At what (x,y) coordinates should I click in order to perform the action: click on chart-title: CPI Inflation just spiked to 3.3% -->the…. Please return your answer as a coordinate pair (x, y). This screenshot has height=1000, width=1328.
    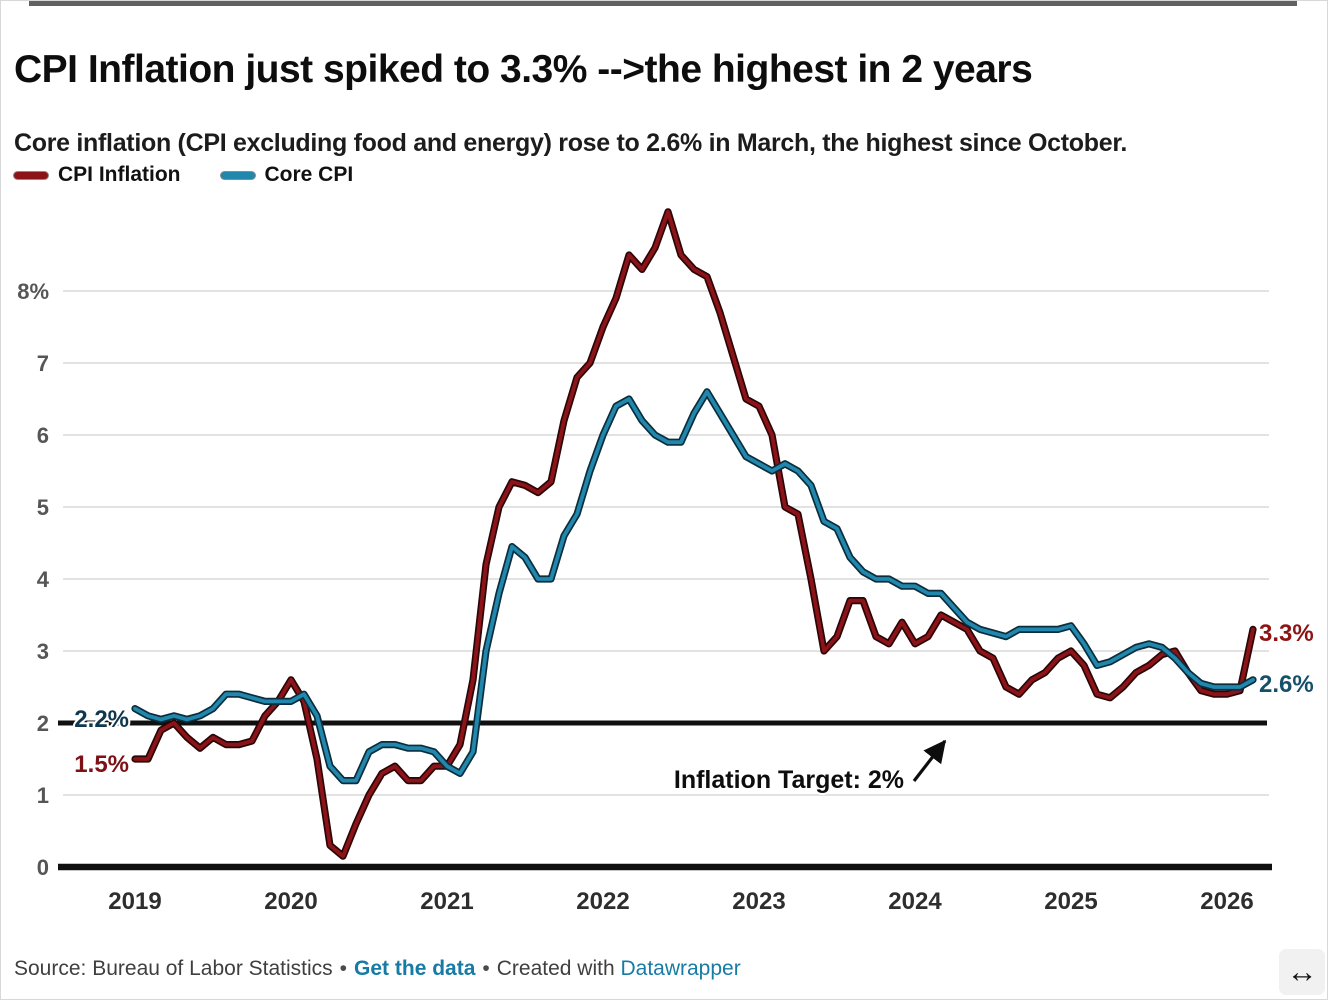
    Looking at the image, I should click on (523, 70).